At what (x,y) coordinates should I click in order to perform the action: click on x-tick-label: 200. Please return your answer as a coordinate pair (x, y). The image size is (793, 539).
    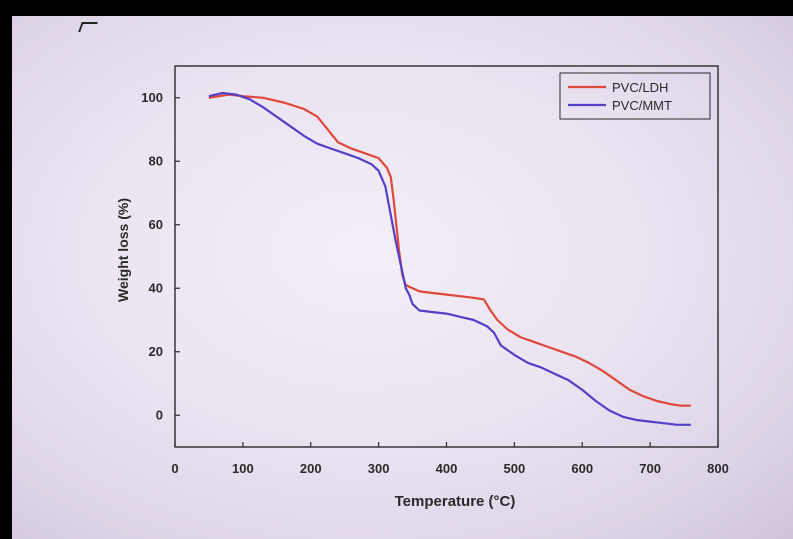
    Looking at the image, I should click on (311, 468).